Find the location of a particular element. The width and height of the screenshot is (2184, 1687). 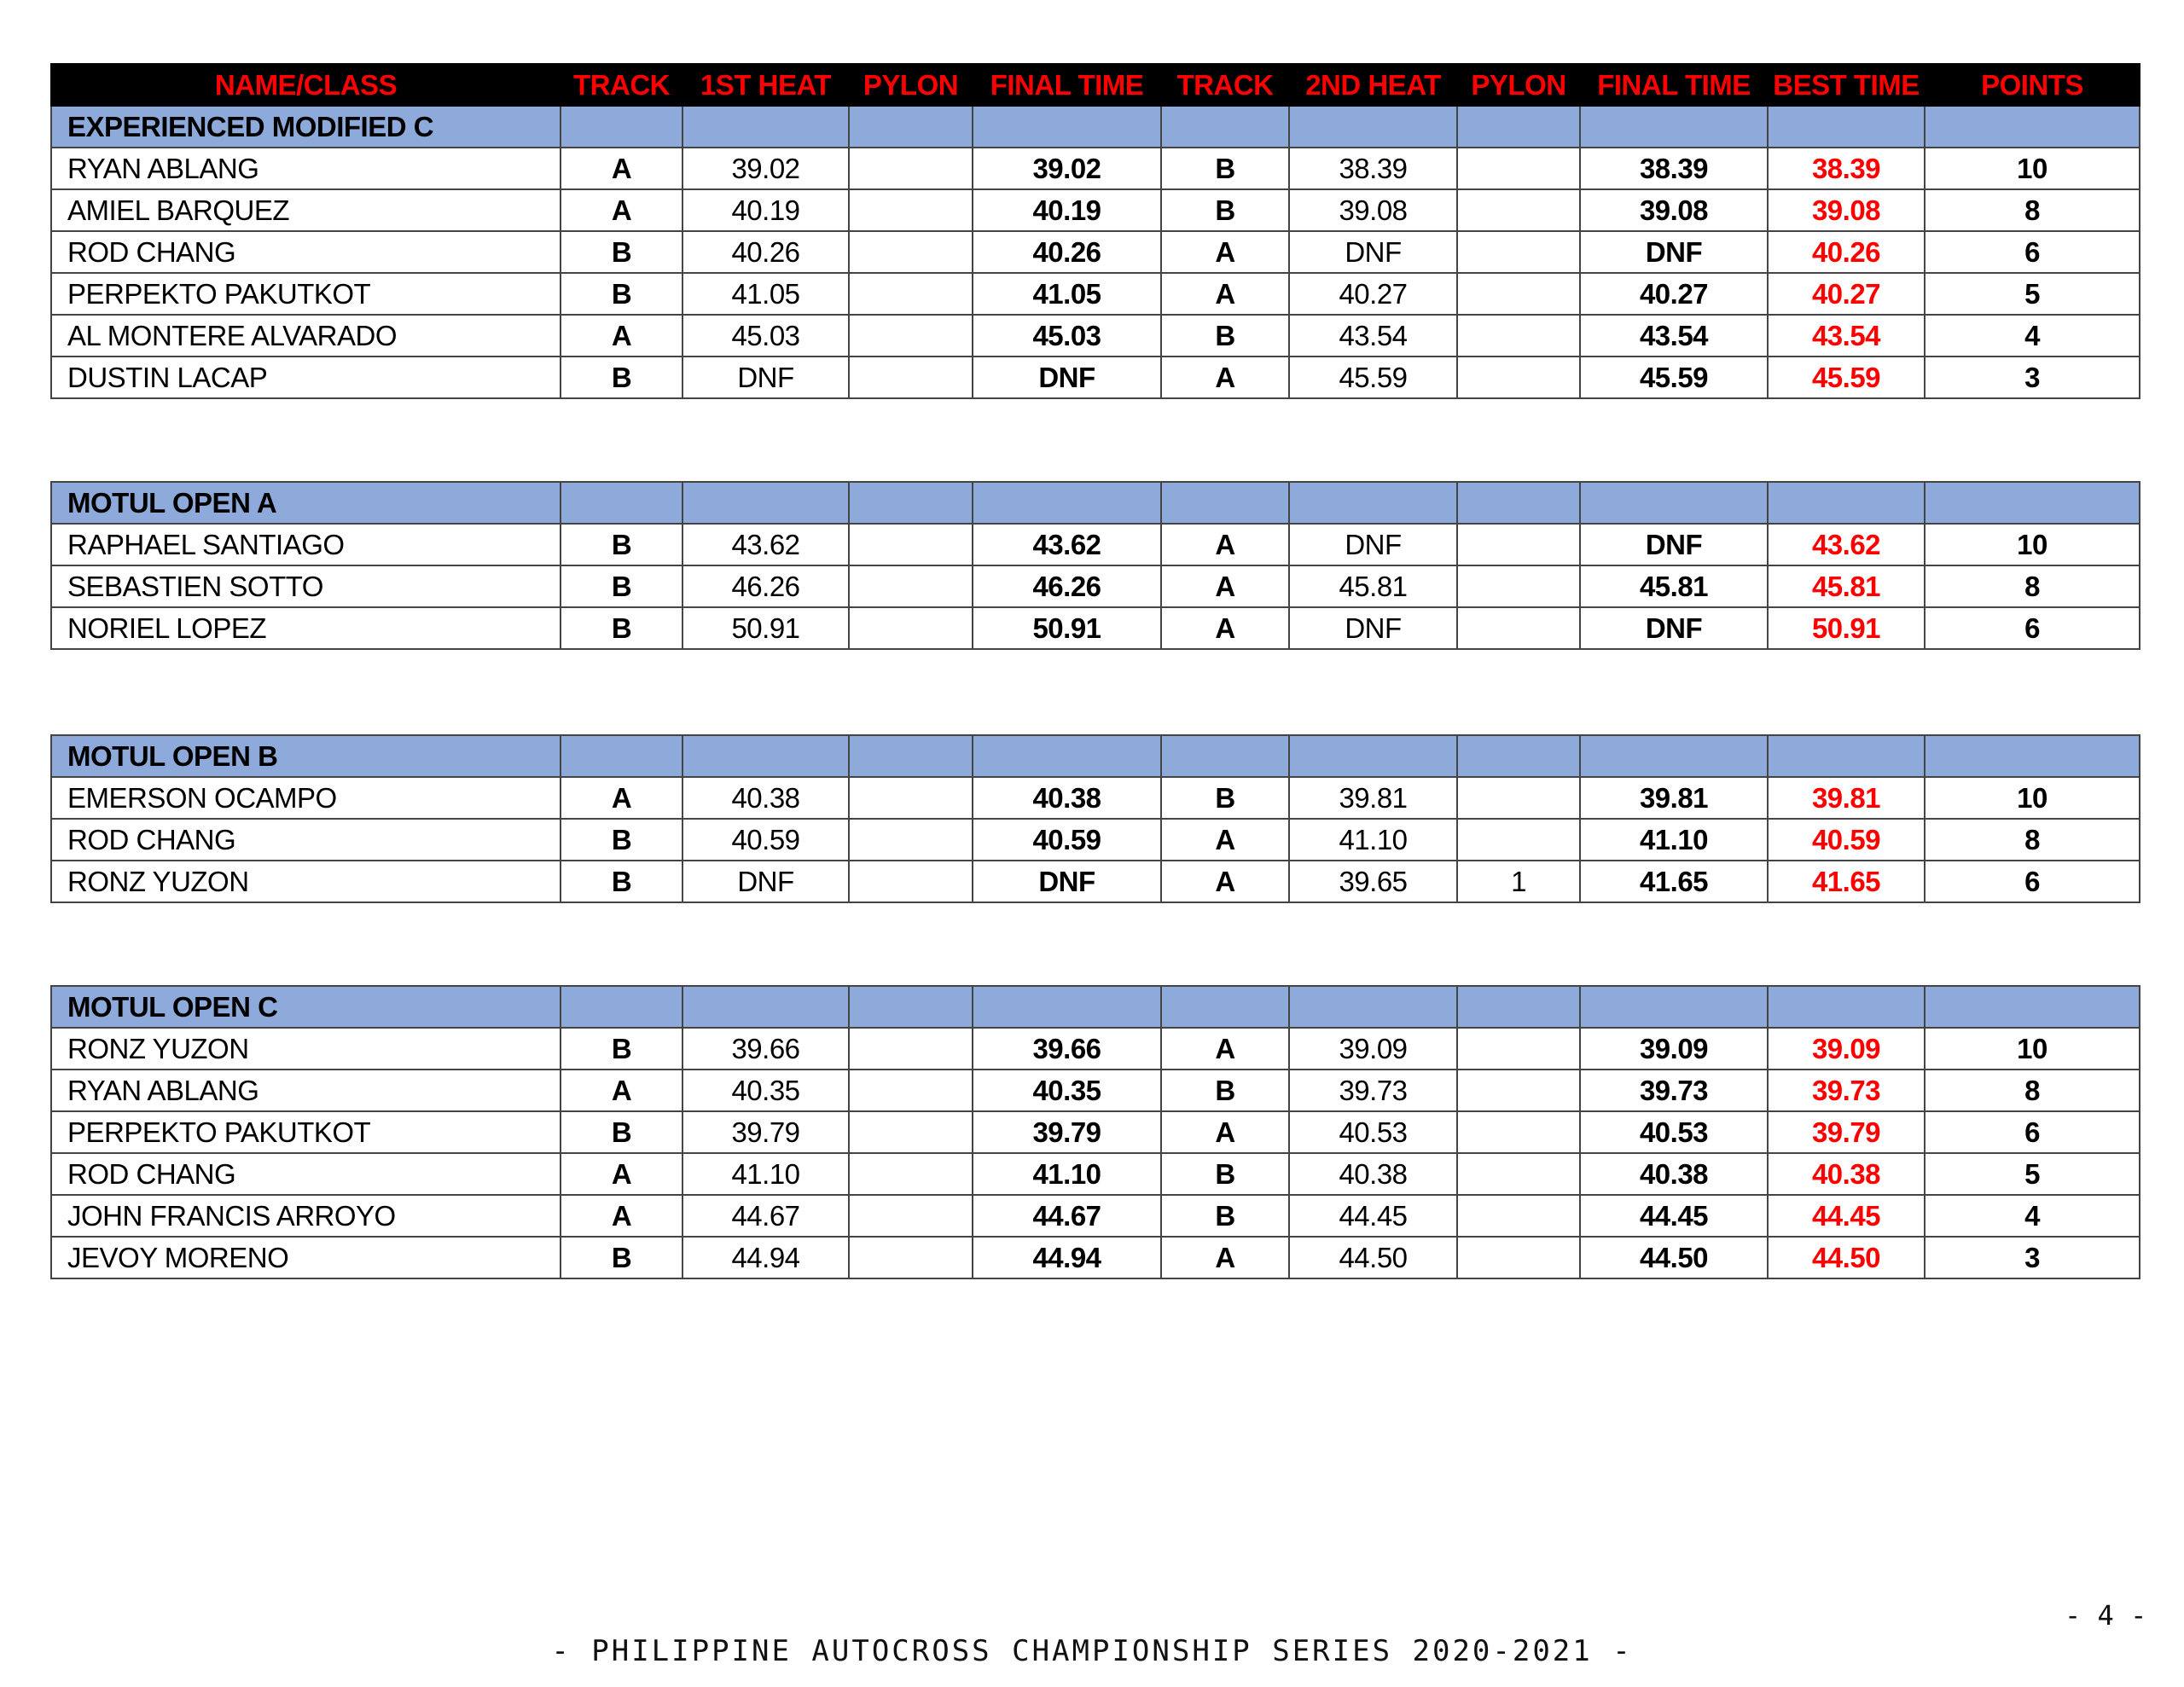

cell-name: PERPEKTO PAKUTKOT is located at coordinates (306, 294).